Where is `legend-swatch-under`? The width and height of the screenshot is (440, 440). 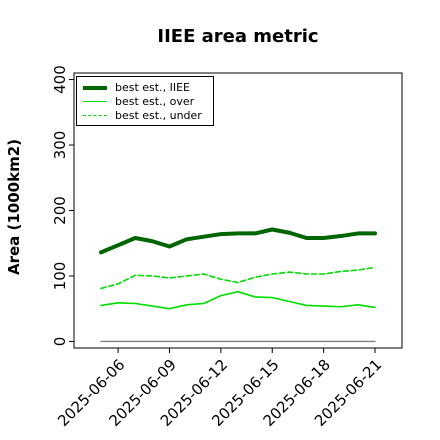
legend-swatch-under is located at coordinates (95, 115).